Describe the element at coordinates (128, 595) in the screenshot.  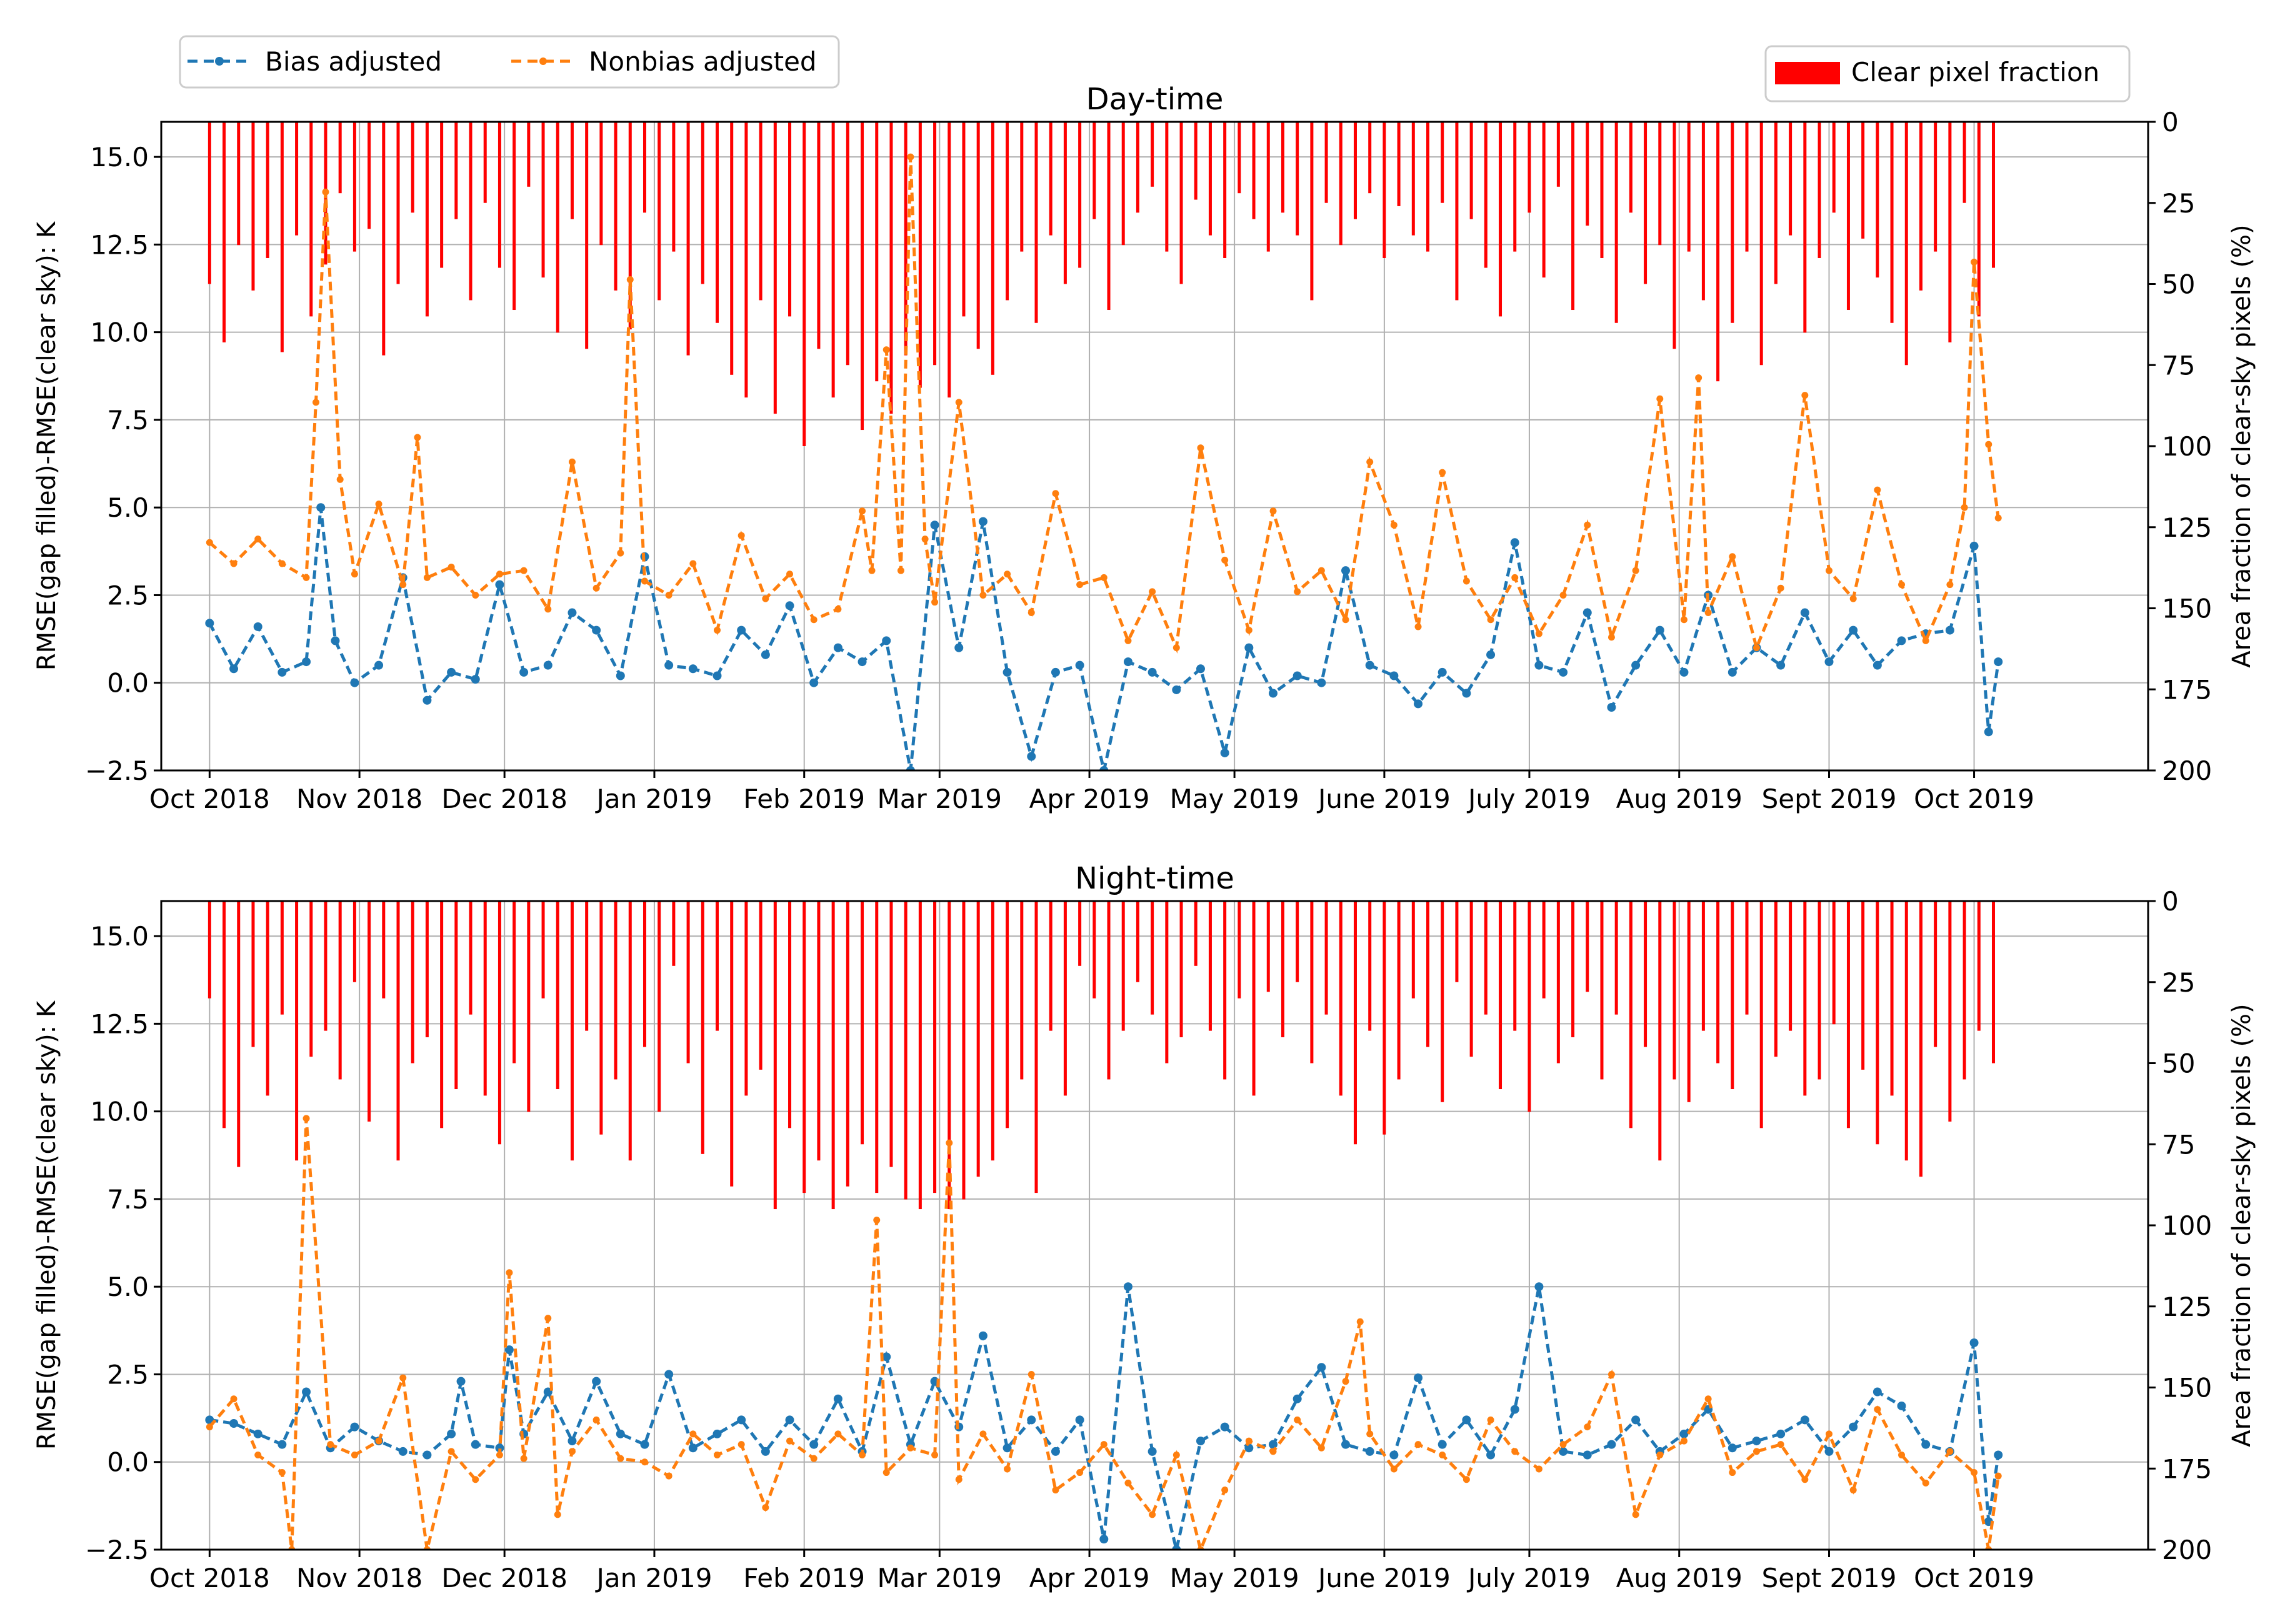
I see `y-tick-label: 2.5` at that location.